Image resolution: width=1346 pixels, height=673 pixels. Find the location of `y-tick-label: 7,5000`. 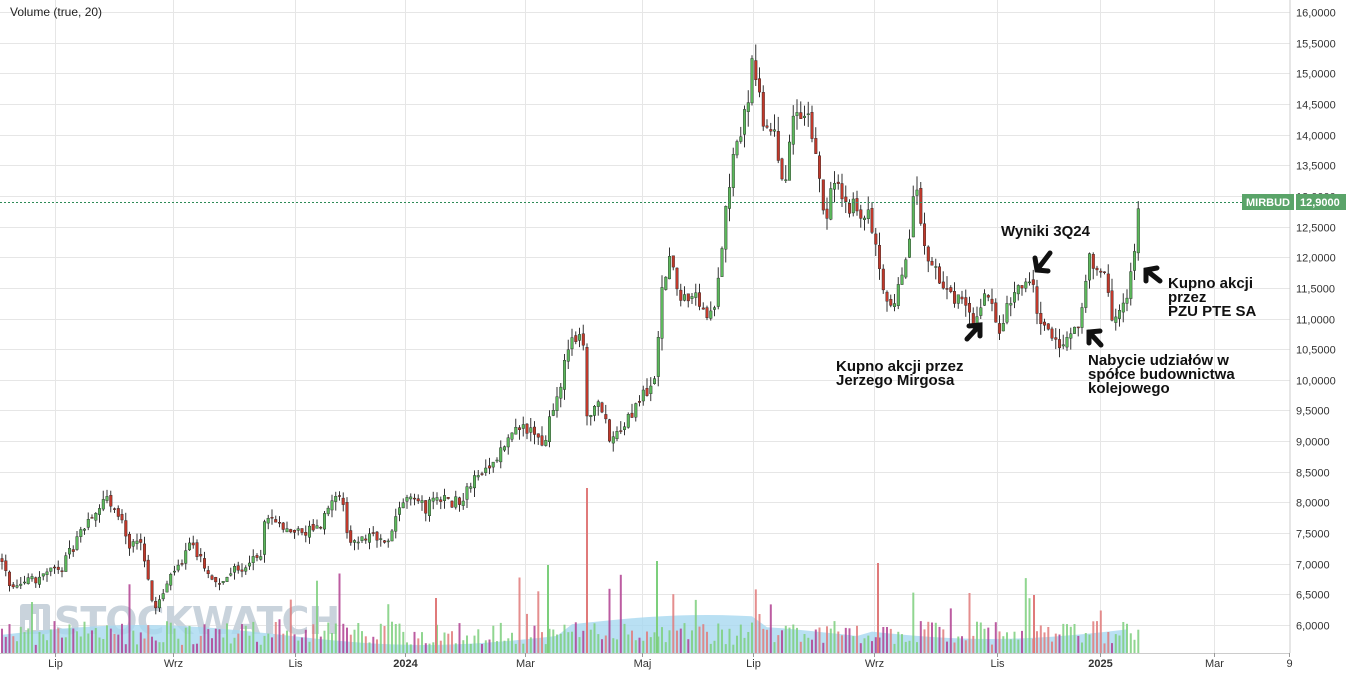

y-tick-label: 7,5000 is located at coordinates (1313, 535).